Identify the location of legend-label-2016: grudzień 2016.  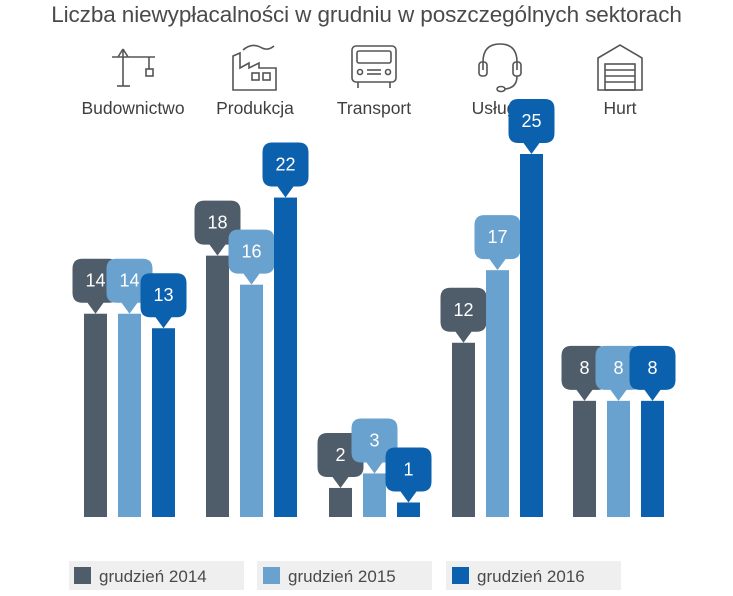
(531, 576).